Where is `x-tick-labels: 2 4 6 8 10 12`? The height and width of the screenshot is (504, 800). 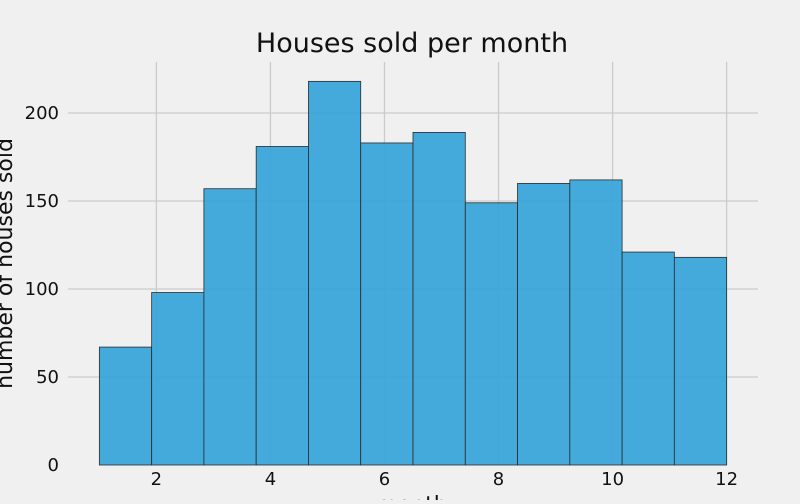 x-tick-labels: 2 4 6 8 10 12 is located at coordinates (444, 479).